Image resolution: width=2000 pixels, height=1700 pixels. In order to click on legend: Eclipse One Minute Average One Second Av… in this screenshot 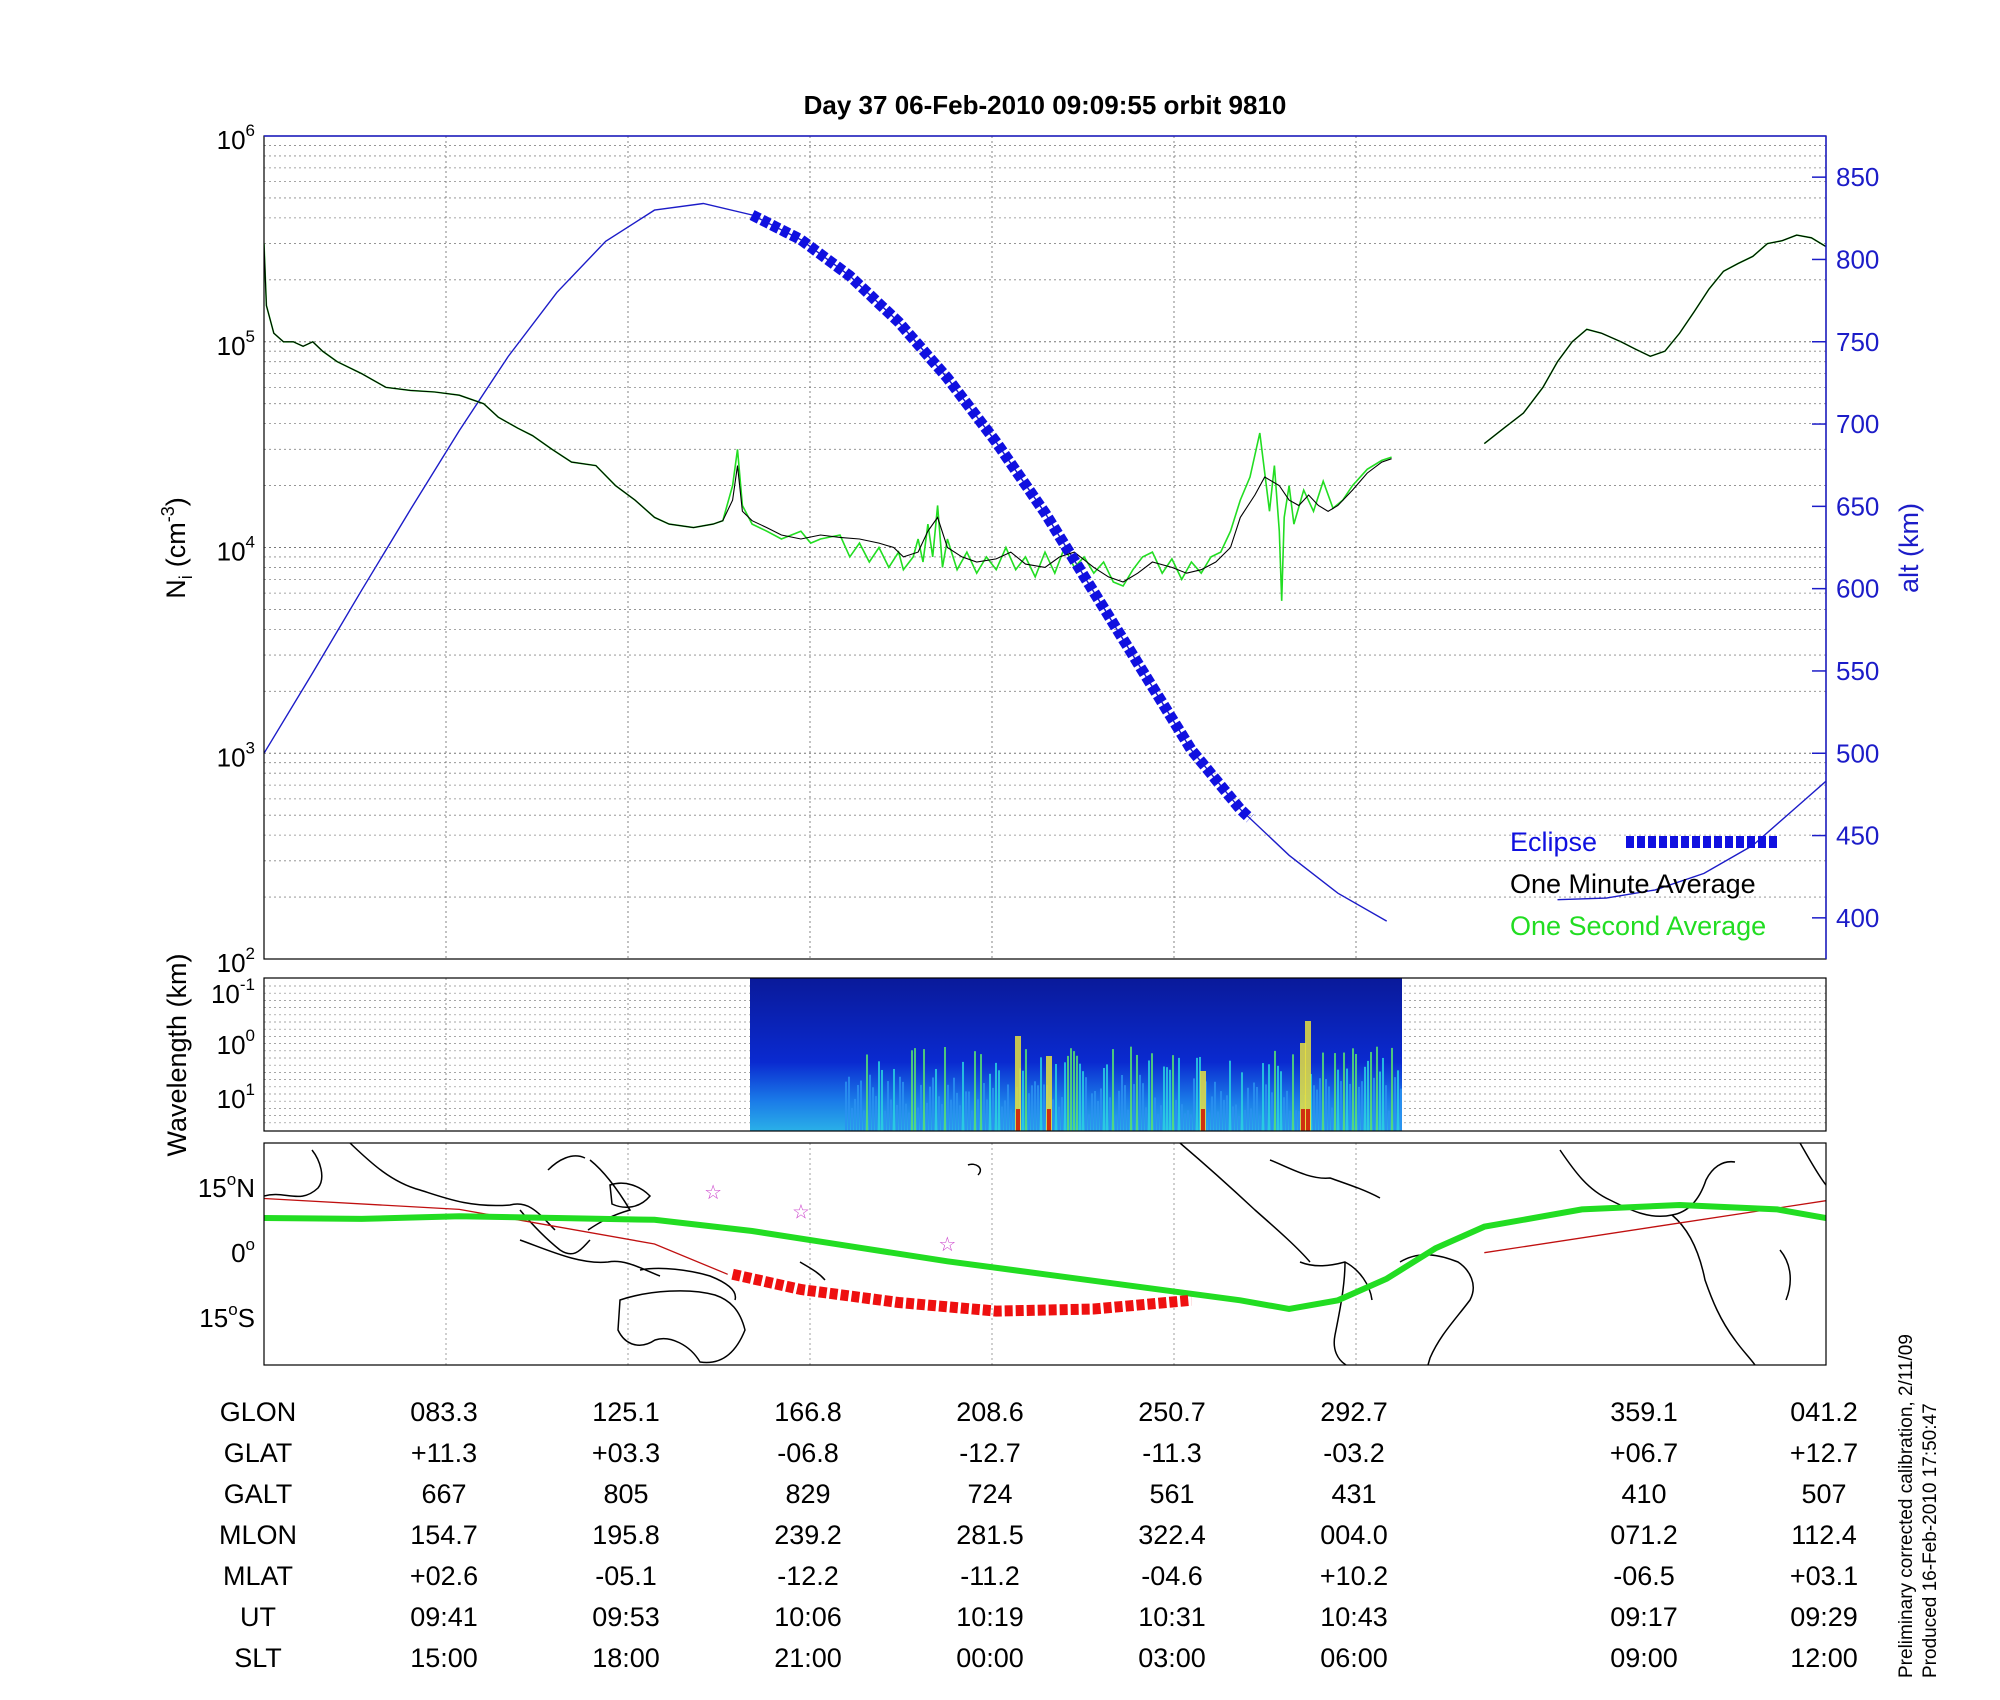, I will do `click(1644, 884)`.